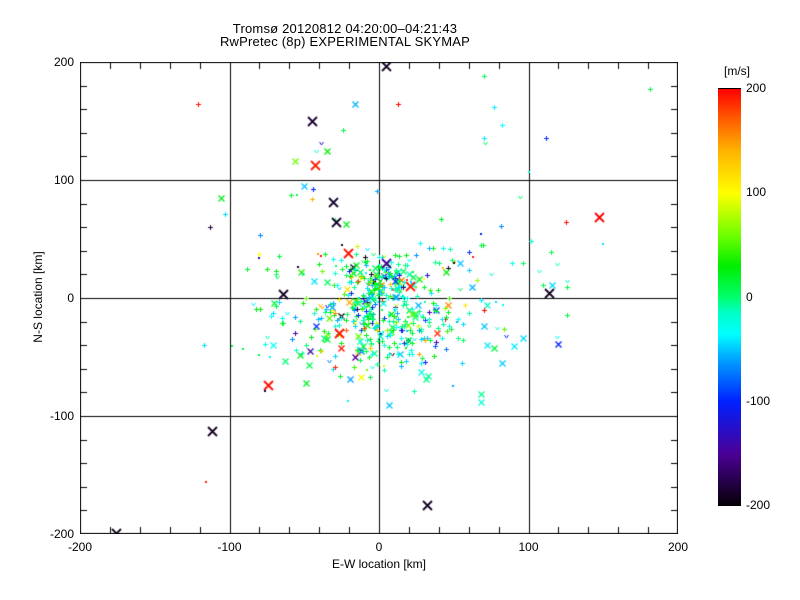 Image resolution: width=800 pixels, height=600 pixels. I want to click on x-tick-label: 200, so click(678, 547).